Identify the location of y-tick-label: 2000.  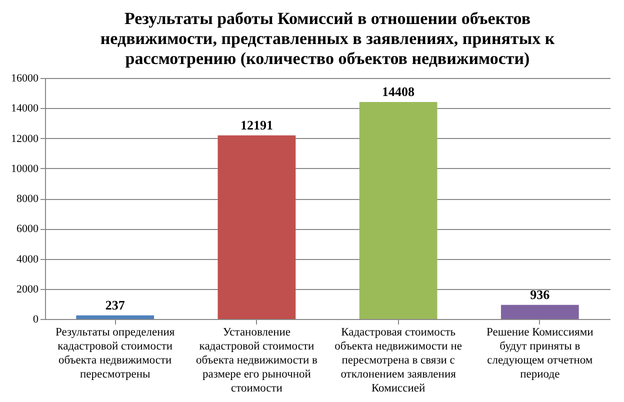
(27, 289).